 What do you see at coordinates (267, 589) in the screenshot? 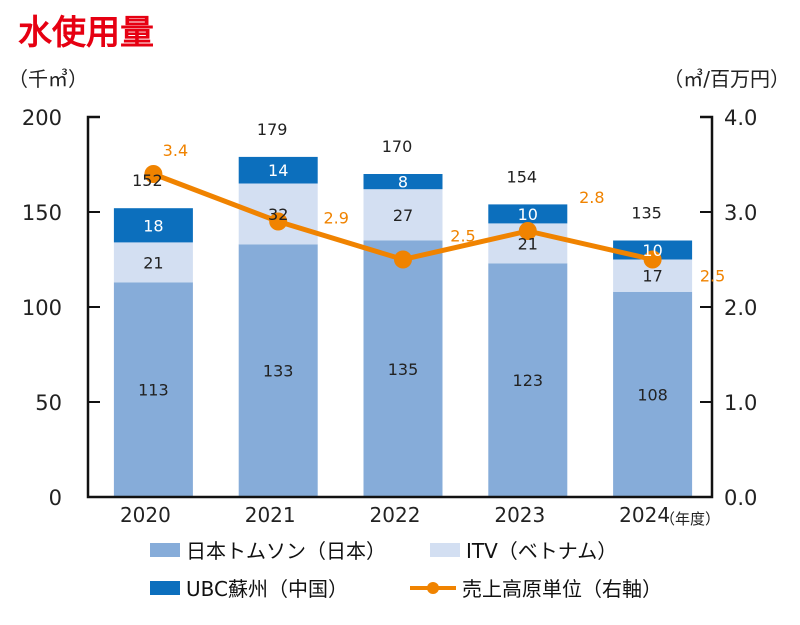
I see `legend-label: UBC蘇州（中国）` at bounding box center [267, 589].